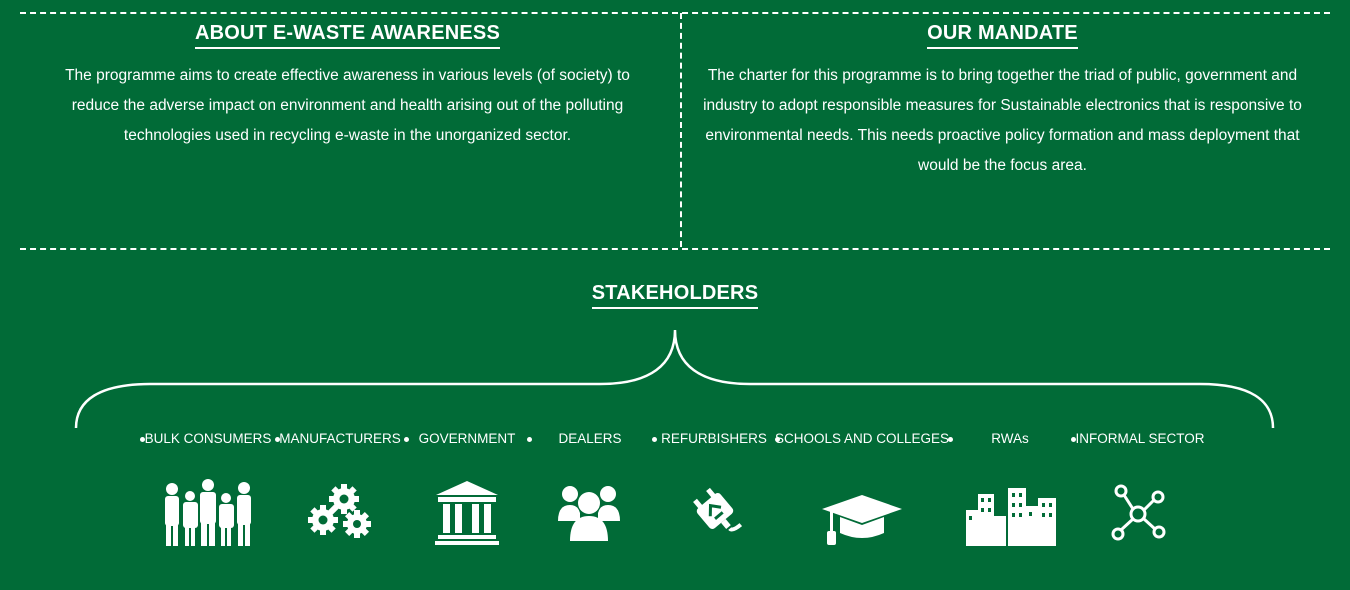  Describe the element at coordinates (675, 249) in the screenshot. I see `middle-dashed-divider` at that location.